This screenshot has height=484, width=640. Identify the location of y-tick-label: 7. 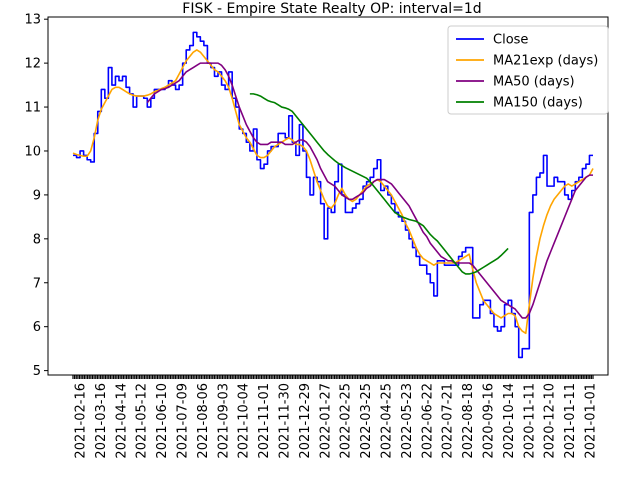
(37, 283).